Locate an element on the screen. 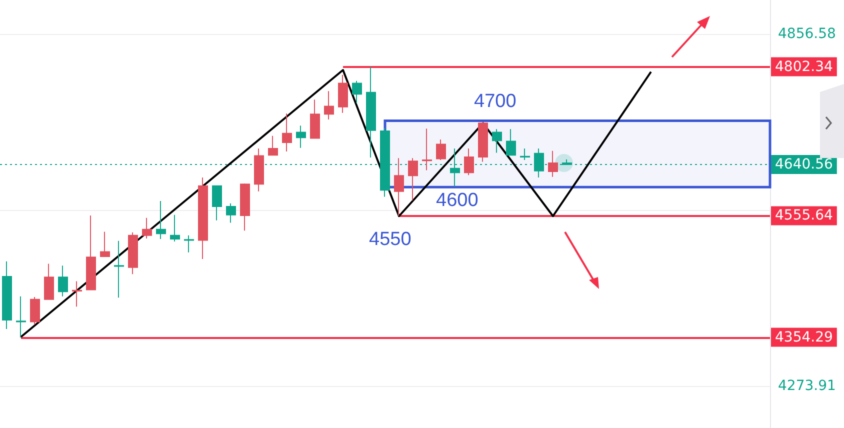 This screenshot has width=844, height=428. annotation: 4700 is located at coordinates (495, 101).